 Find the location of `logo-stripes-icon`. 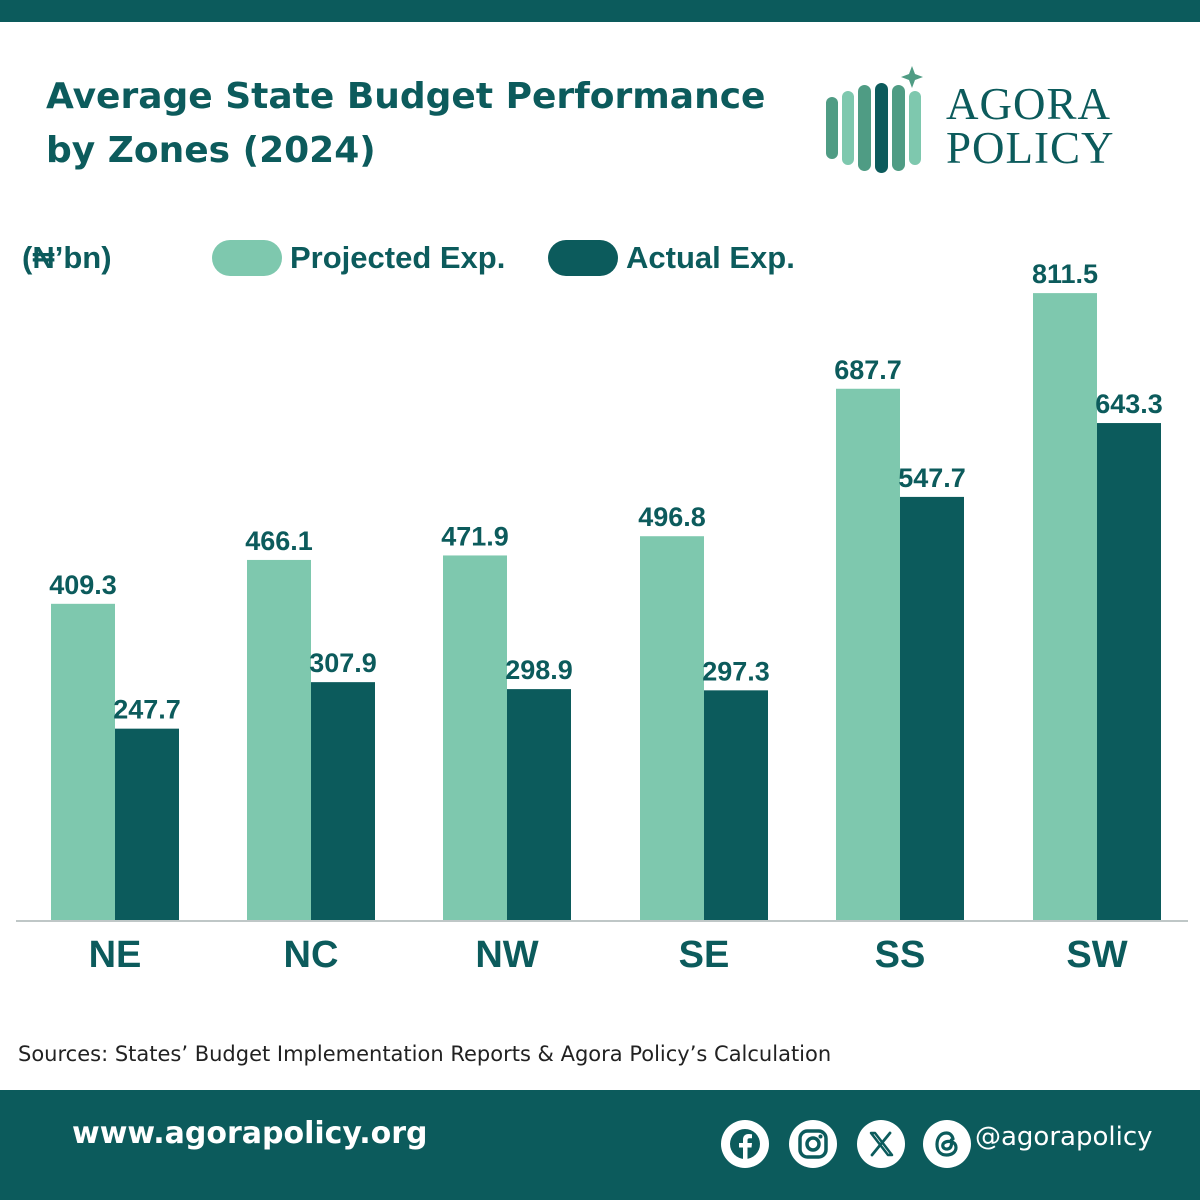

logo-stripes-icon is located at coordinates (873, 128).